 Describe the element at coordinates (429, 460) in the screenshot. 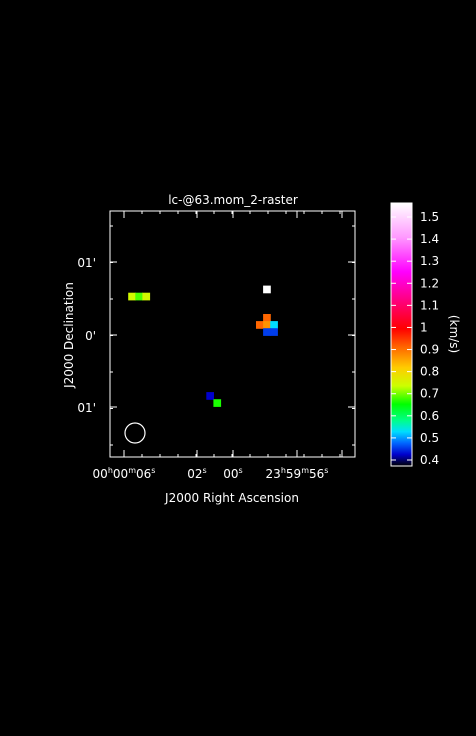

I see `colorbar-tick-label: 0.4` at that location.